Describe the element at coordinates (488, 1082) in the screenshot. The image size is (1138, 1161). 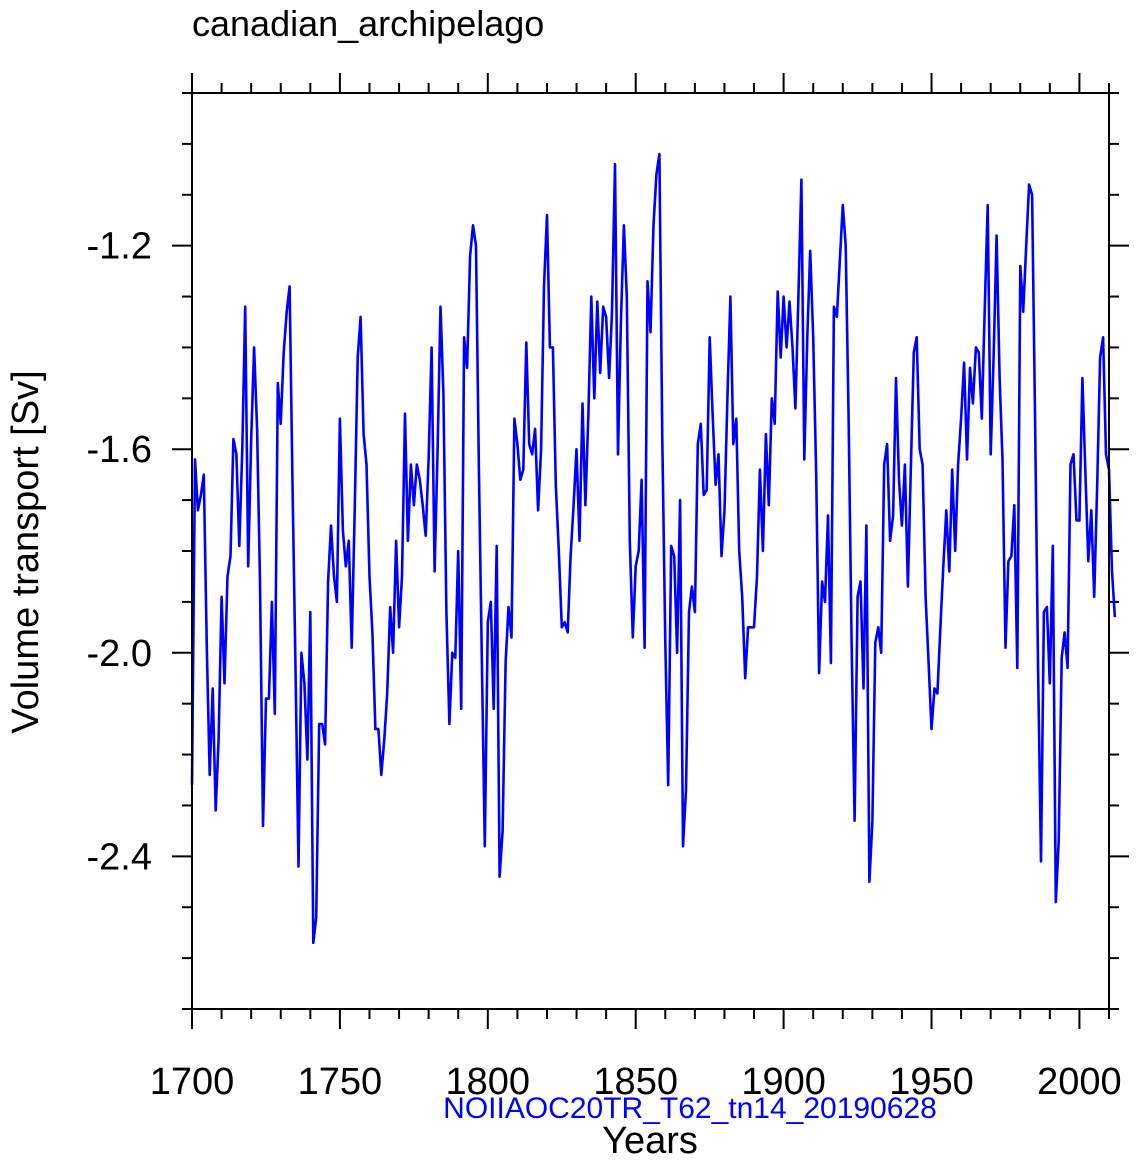
I see `x-tick-label: 1800` at that location.